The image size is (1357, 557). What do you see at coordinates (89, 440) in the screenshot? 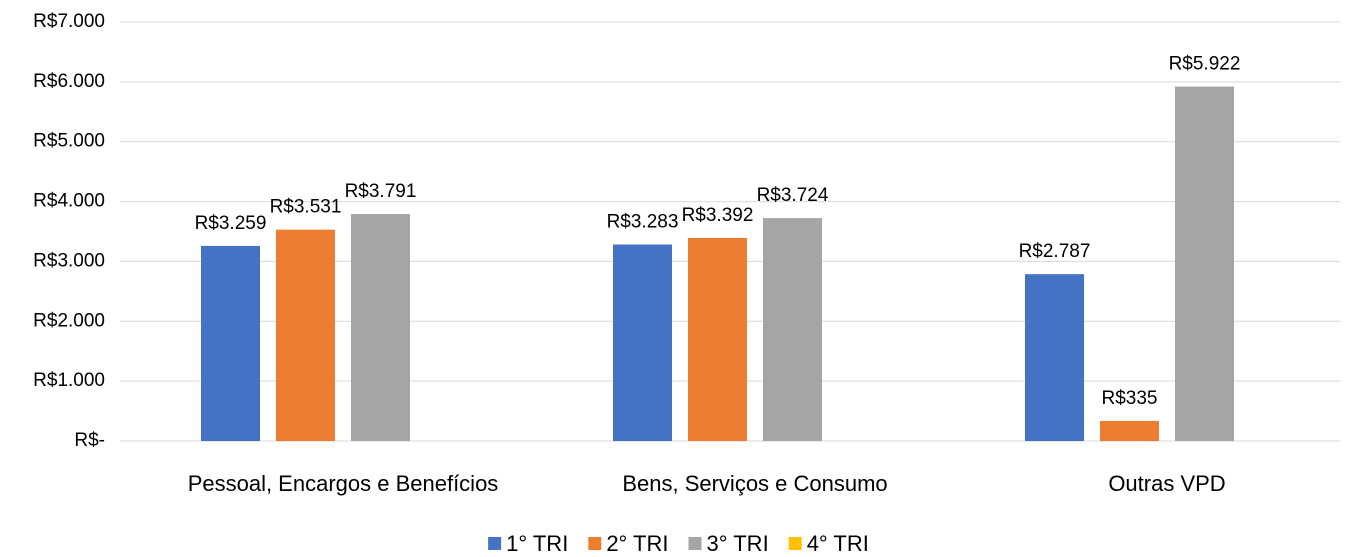
I see `y-tick-label: R$-` at bounding box center [89, 440].